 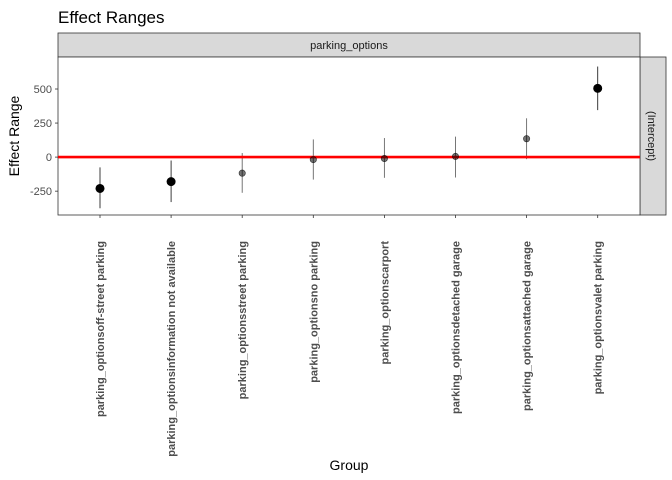 I want to click on y-tick-label: 500, so click(x=43, y=90).